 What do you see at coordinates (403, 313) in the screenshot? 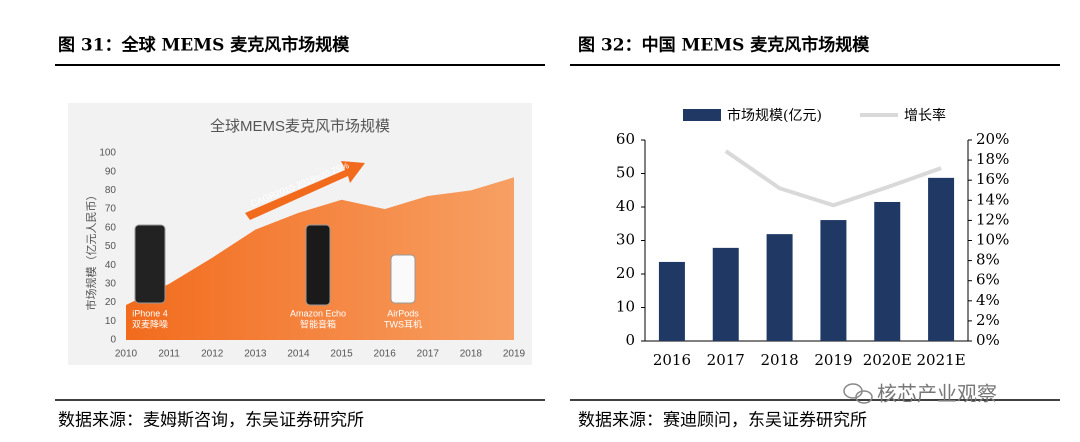
I see `device-name: AirPods` at bounding box center [403, 313].